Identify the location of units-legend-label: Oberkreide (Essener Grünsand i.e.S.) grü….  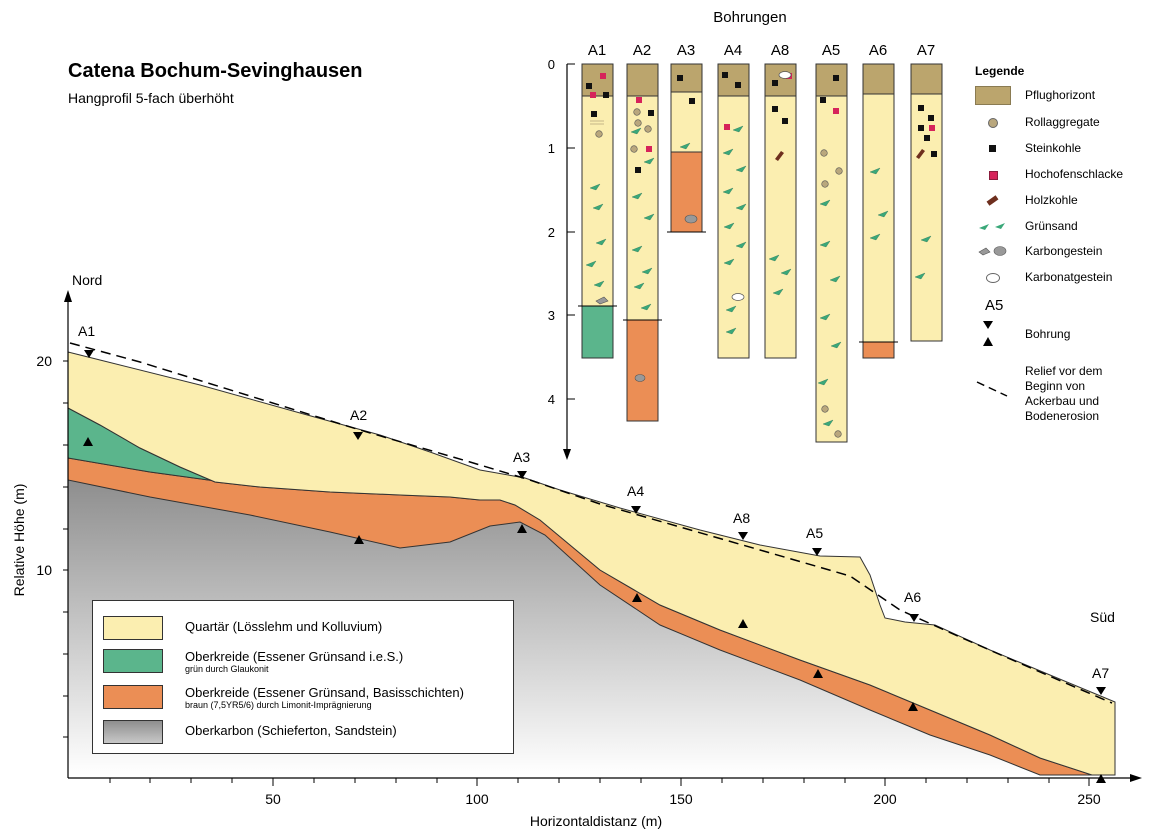
(294, 661).